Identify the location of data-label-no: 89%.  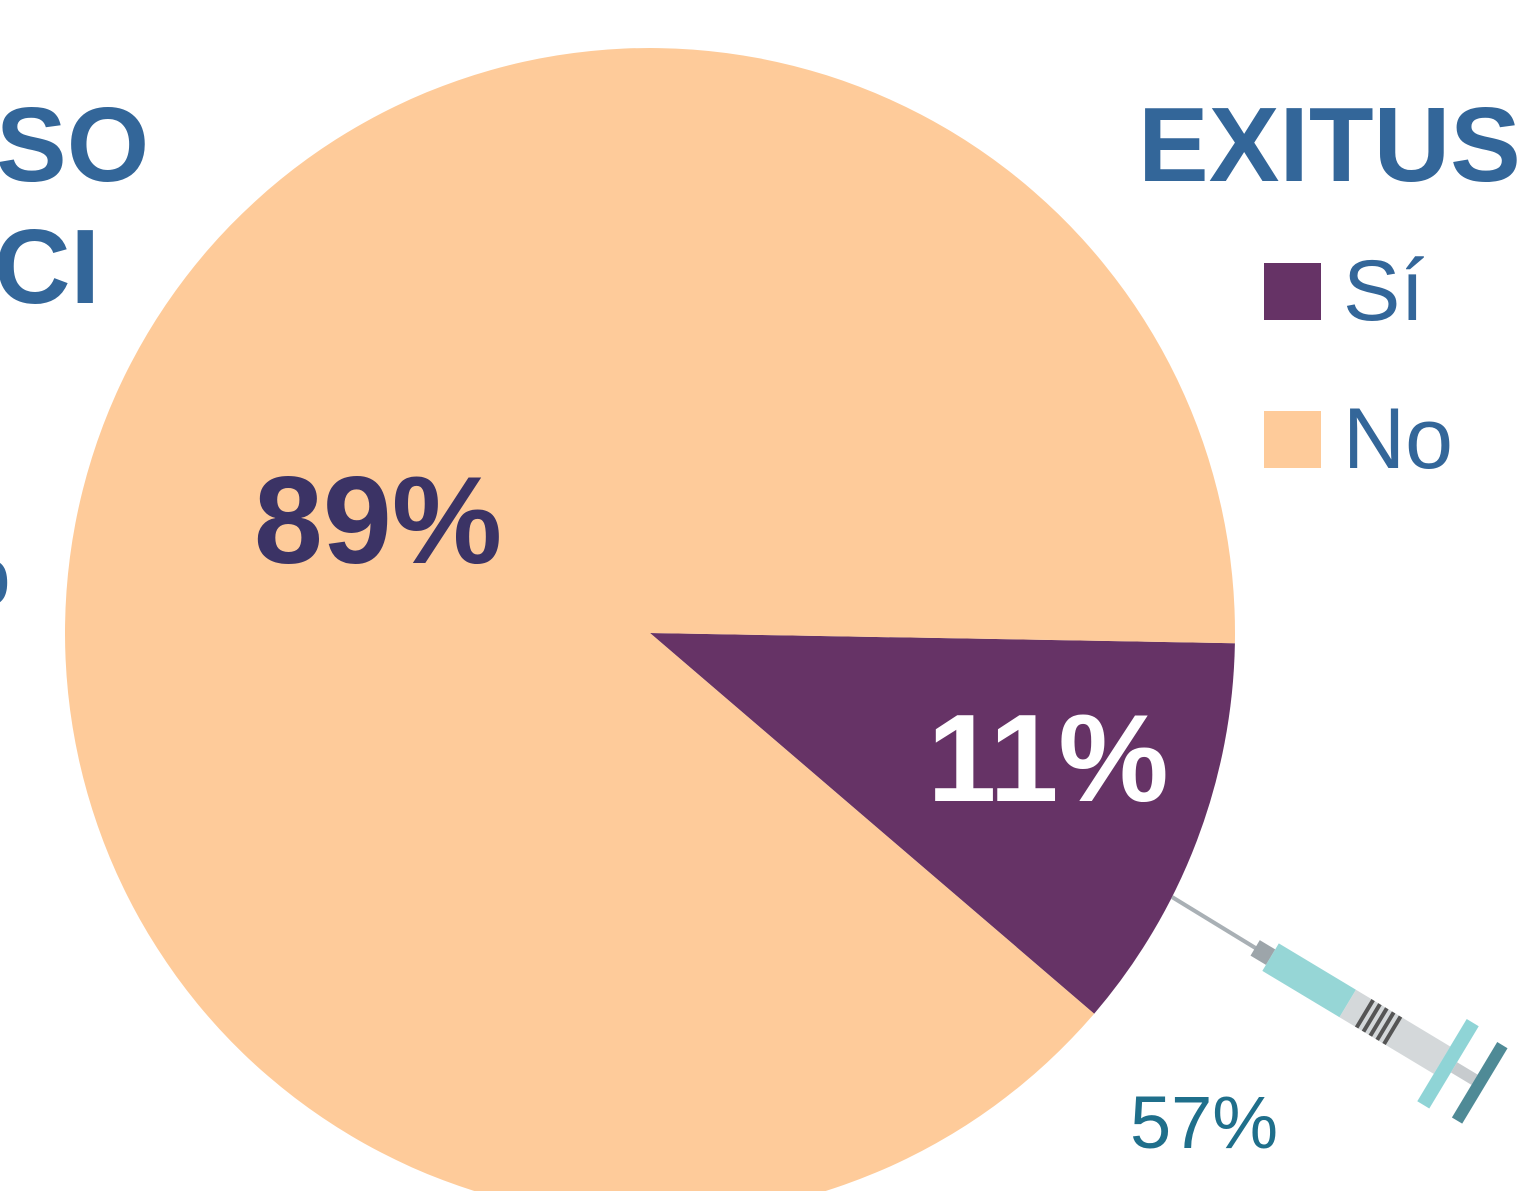
(378, 521).